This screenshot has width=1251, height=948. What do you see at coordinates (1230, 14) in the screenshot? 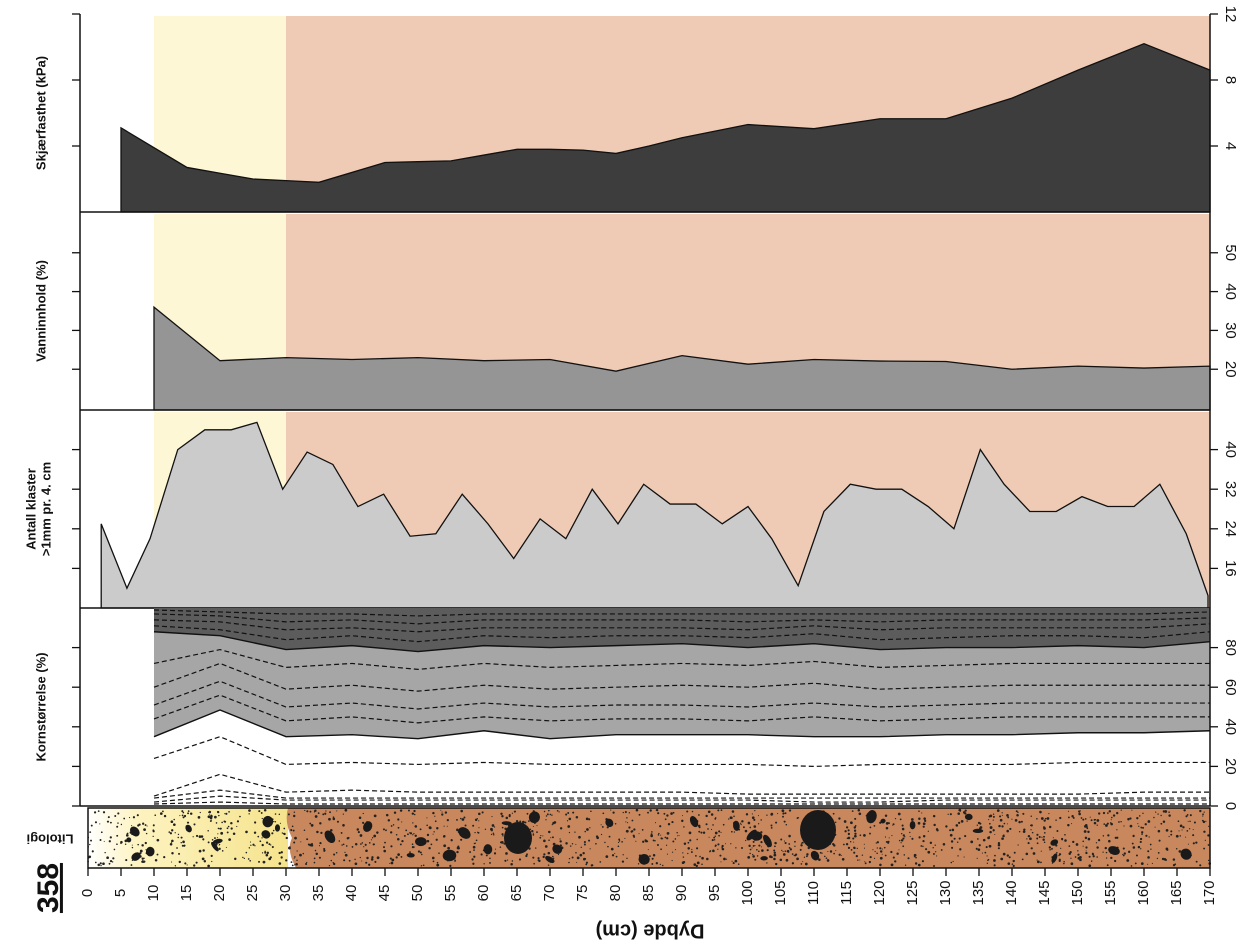
I see `y-tick-label: 12` at bounding box center [1230, 14].